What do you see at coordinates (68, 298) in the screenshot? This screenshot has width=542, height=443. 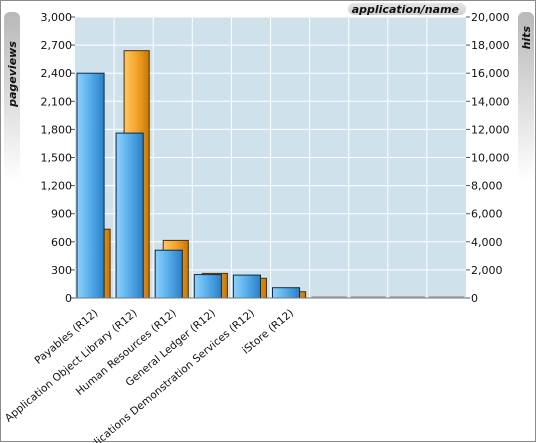 I see `y-tick-label: 0` at bounding box center [68, 298].